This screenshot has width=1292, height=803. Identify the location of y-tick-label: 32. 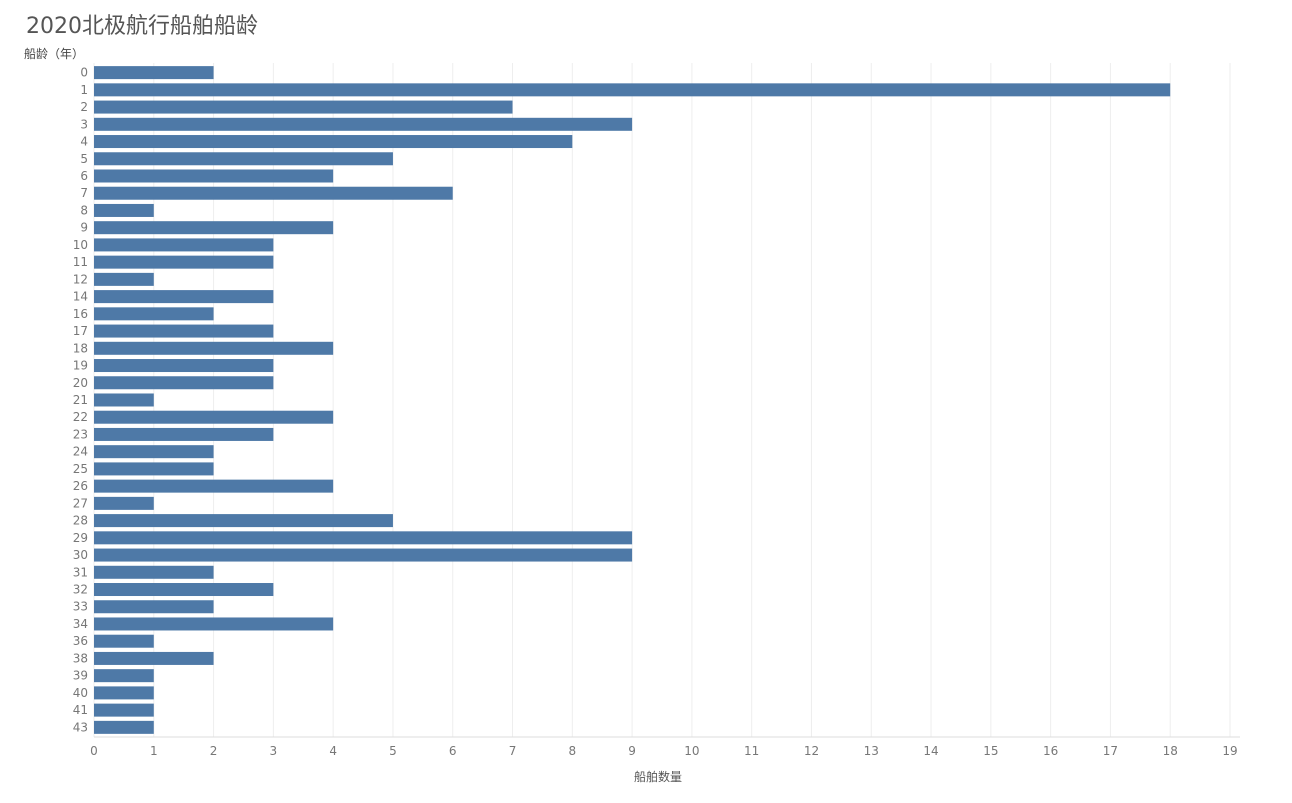
(80, 590).